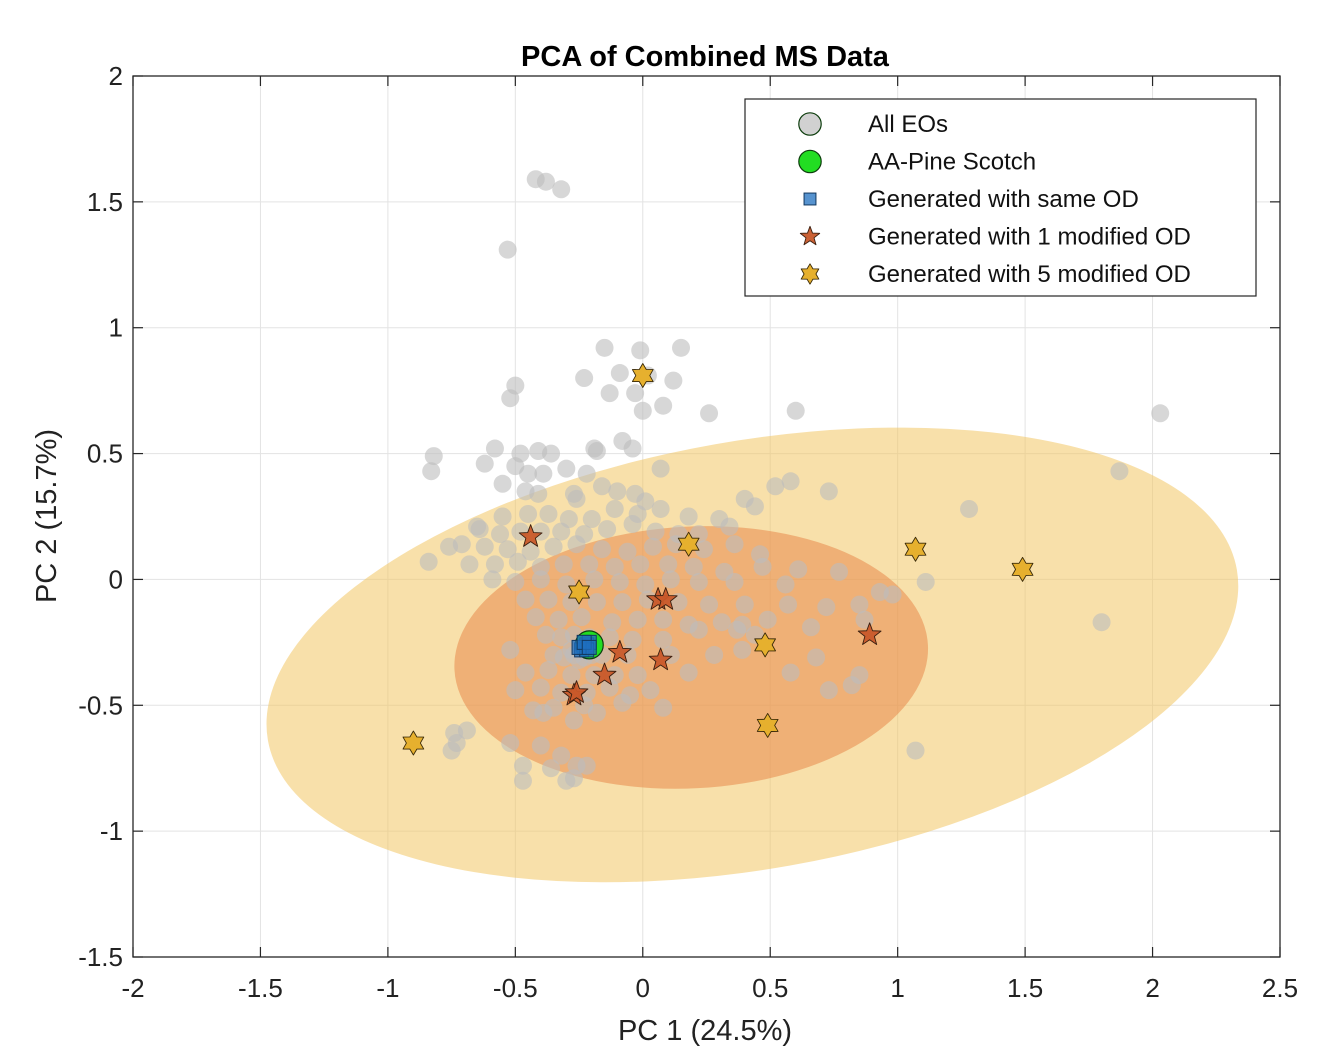  Describe the element at coordinates (810, 124) in the screenshot. I see `legend-marker-all-eos` at that location.